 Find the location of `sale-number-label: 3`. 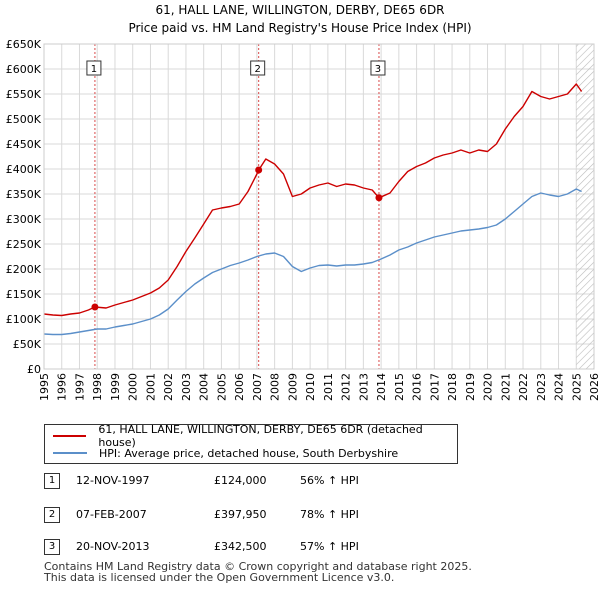

sale-number-label: 3 is located at coordinates (378, 69).